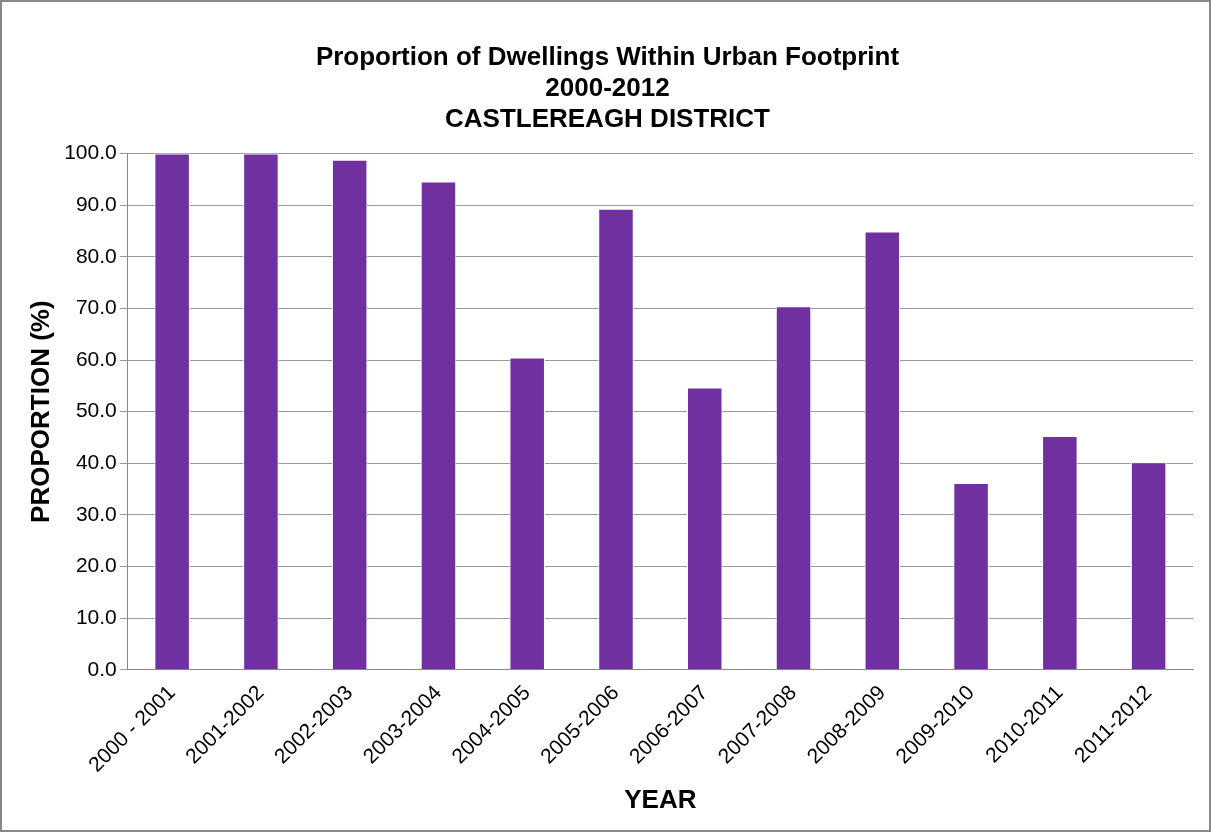 The image size is (1211, 832). What do you see at coordinates (96, 255) in the screenshot?
I see `y-tick-label: 80.0` at bounding box center [96, 255].